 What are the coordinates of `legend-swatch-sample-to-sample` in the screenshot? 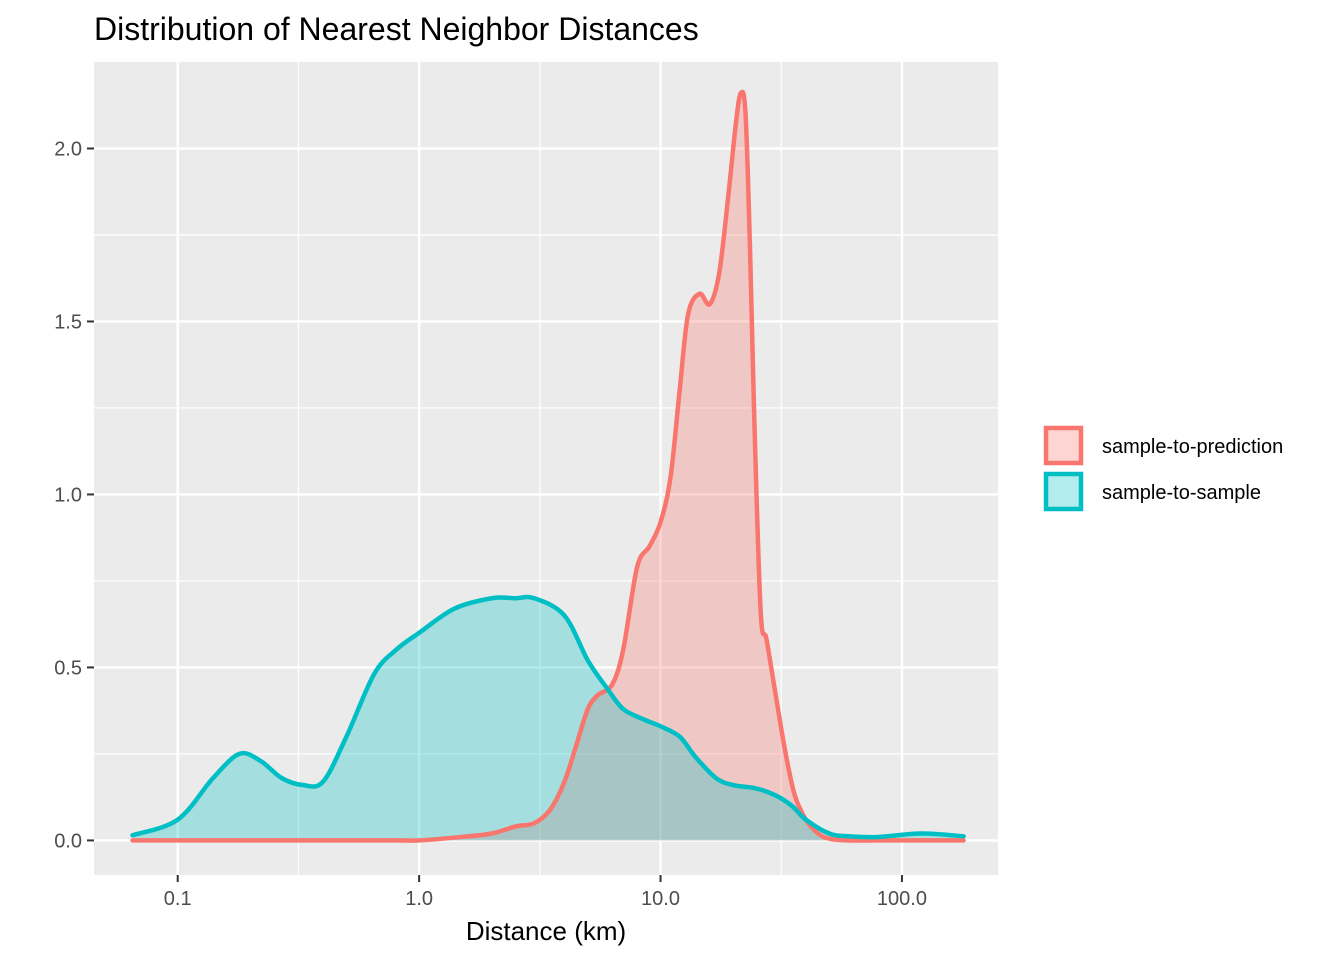 It's located at (1063, 491).